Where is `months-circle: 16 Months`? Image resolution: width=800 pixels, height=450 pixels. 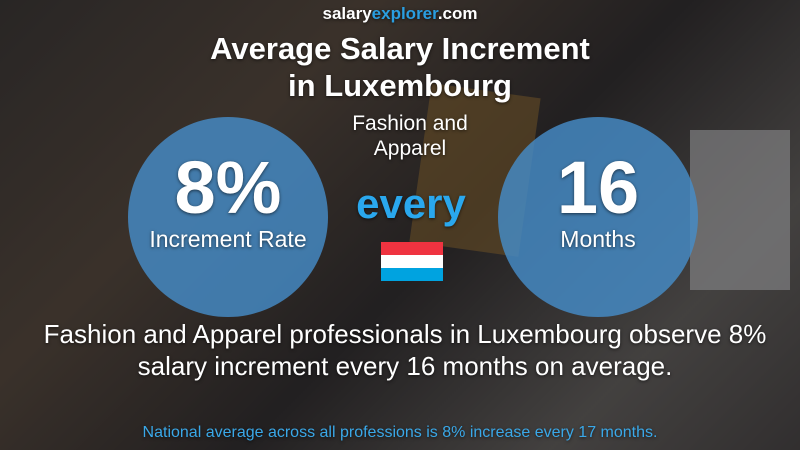 months-circle: 16 Months is located at coordinates (598, 217).